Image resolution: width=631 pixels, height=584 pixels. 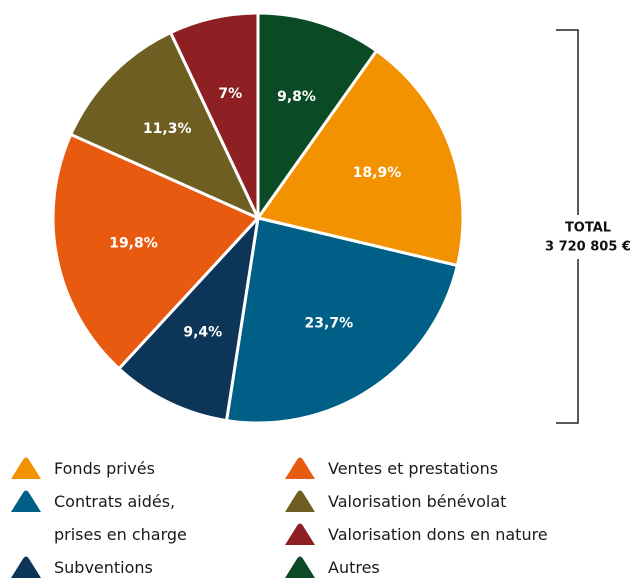 What do you see at coordinates (104, 468) in the screenshot?
I see `legend-label: Fonds privés` at bounding box center [104, 468].